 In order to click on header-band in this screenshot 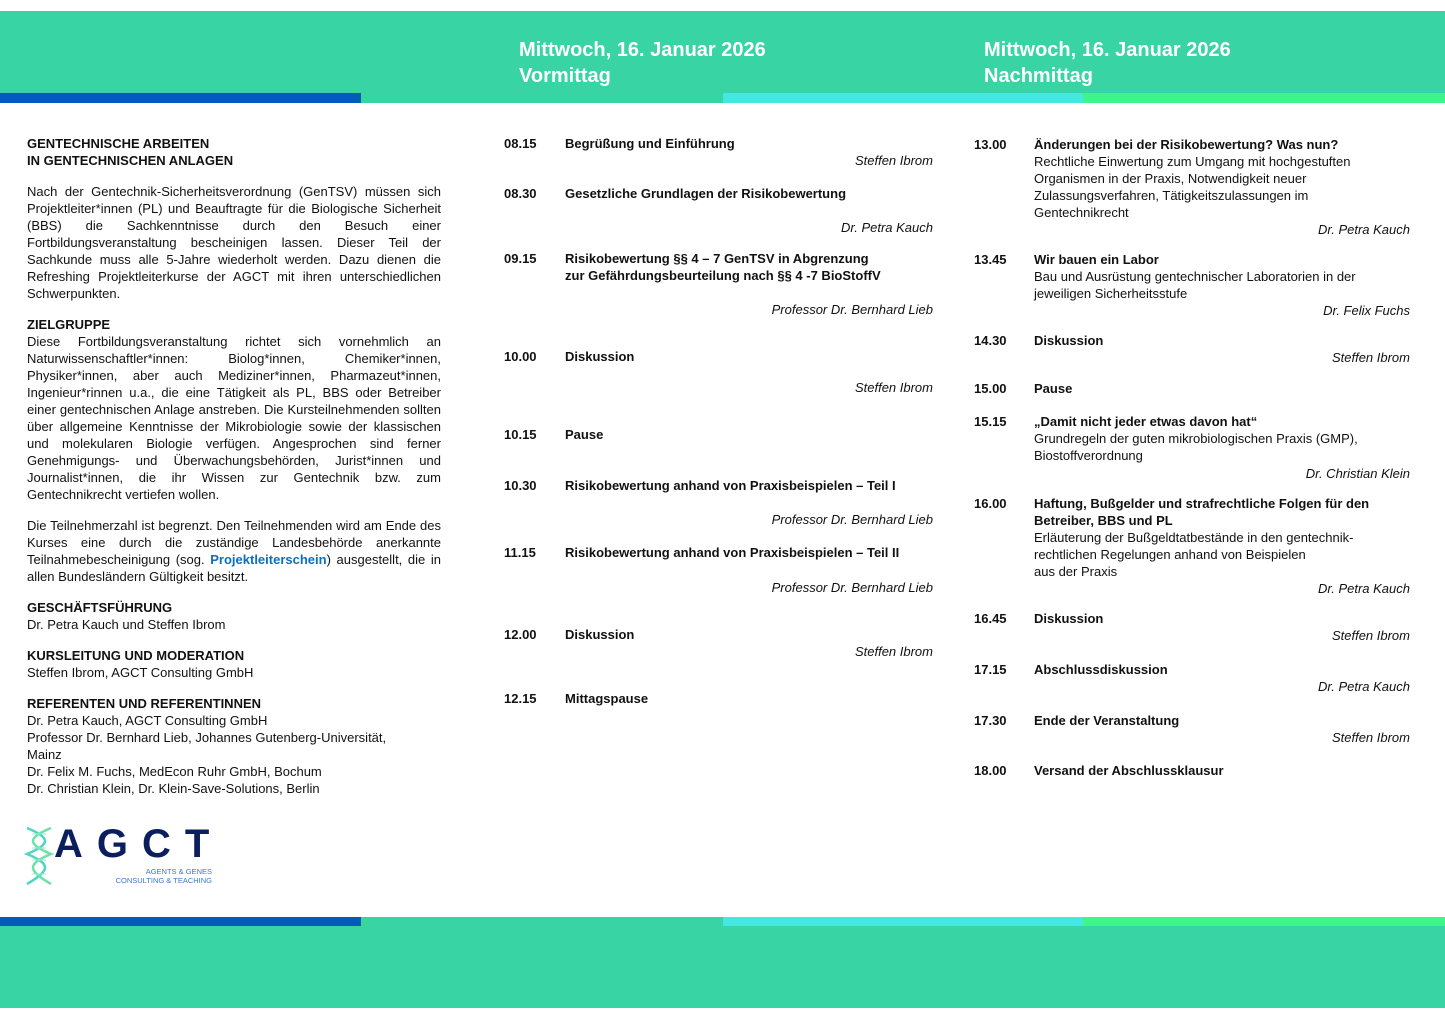, I will do `click(722, 57)`.